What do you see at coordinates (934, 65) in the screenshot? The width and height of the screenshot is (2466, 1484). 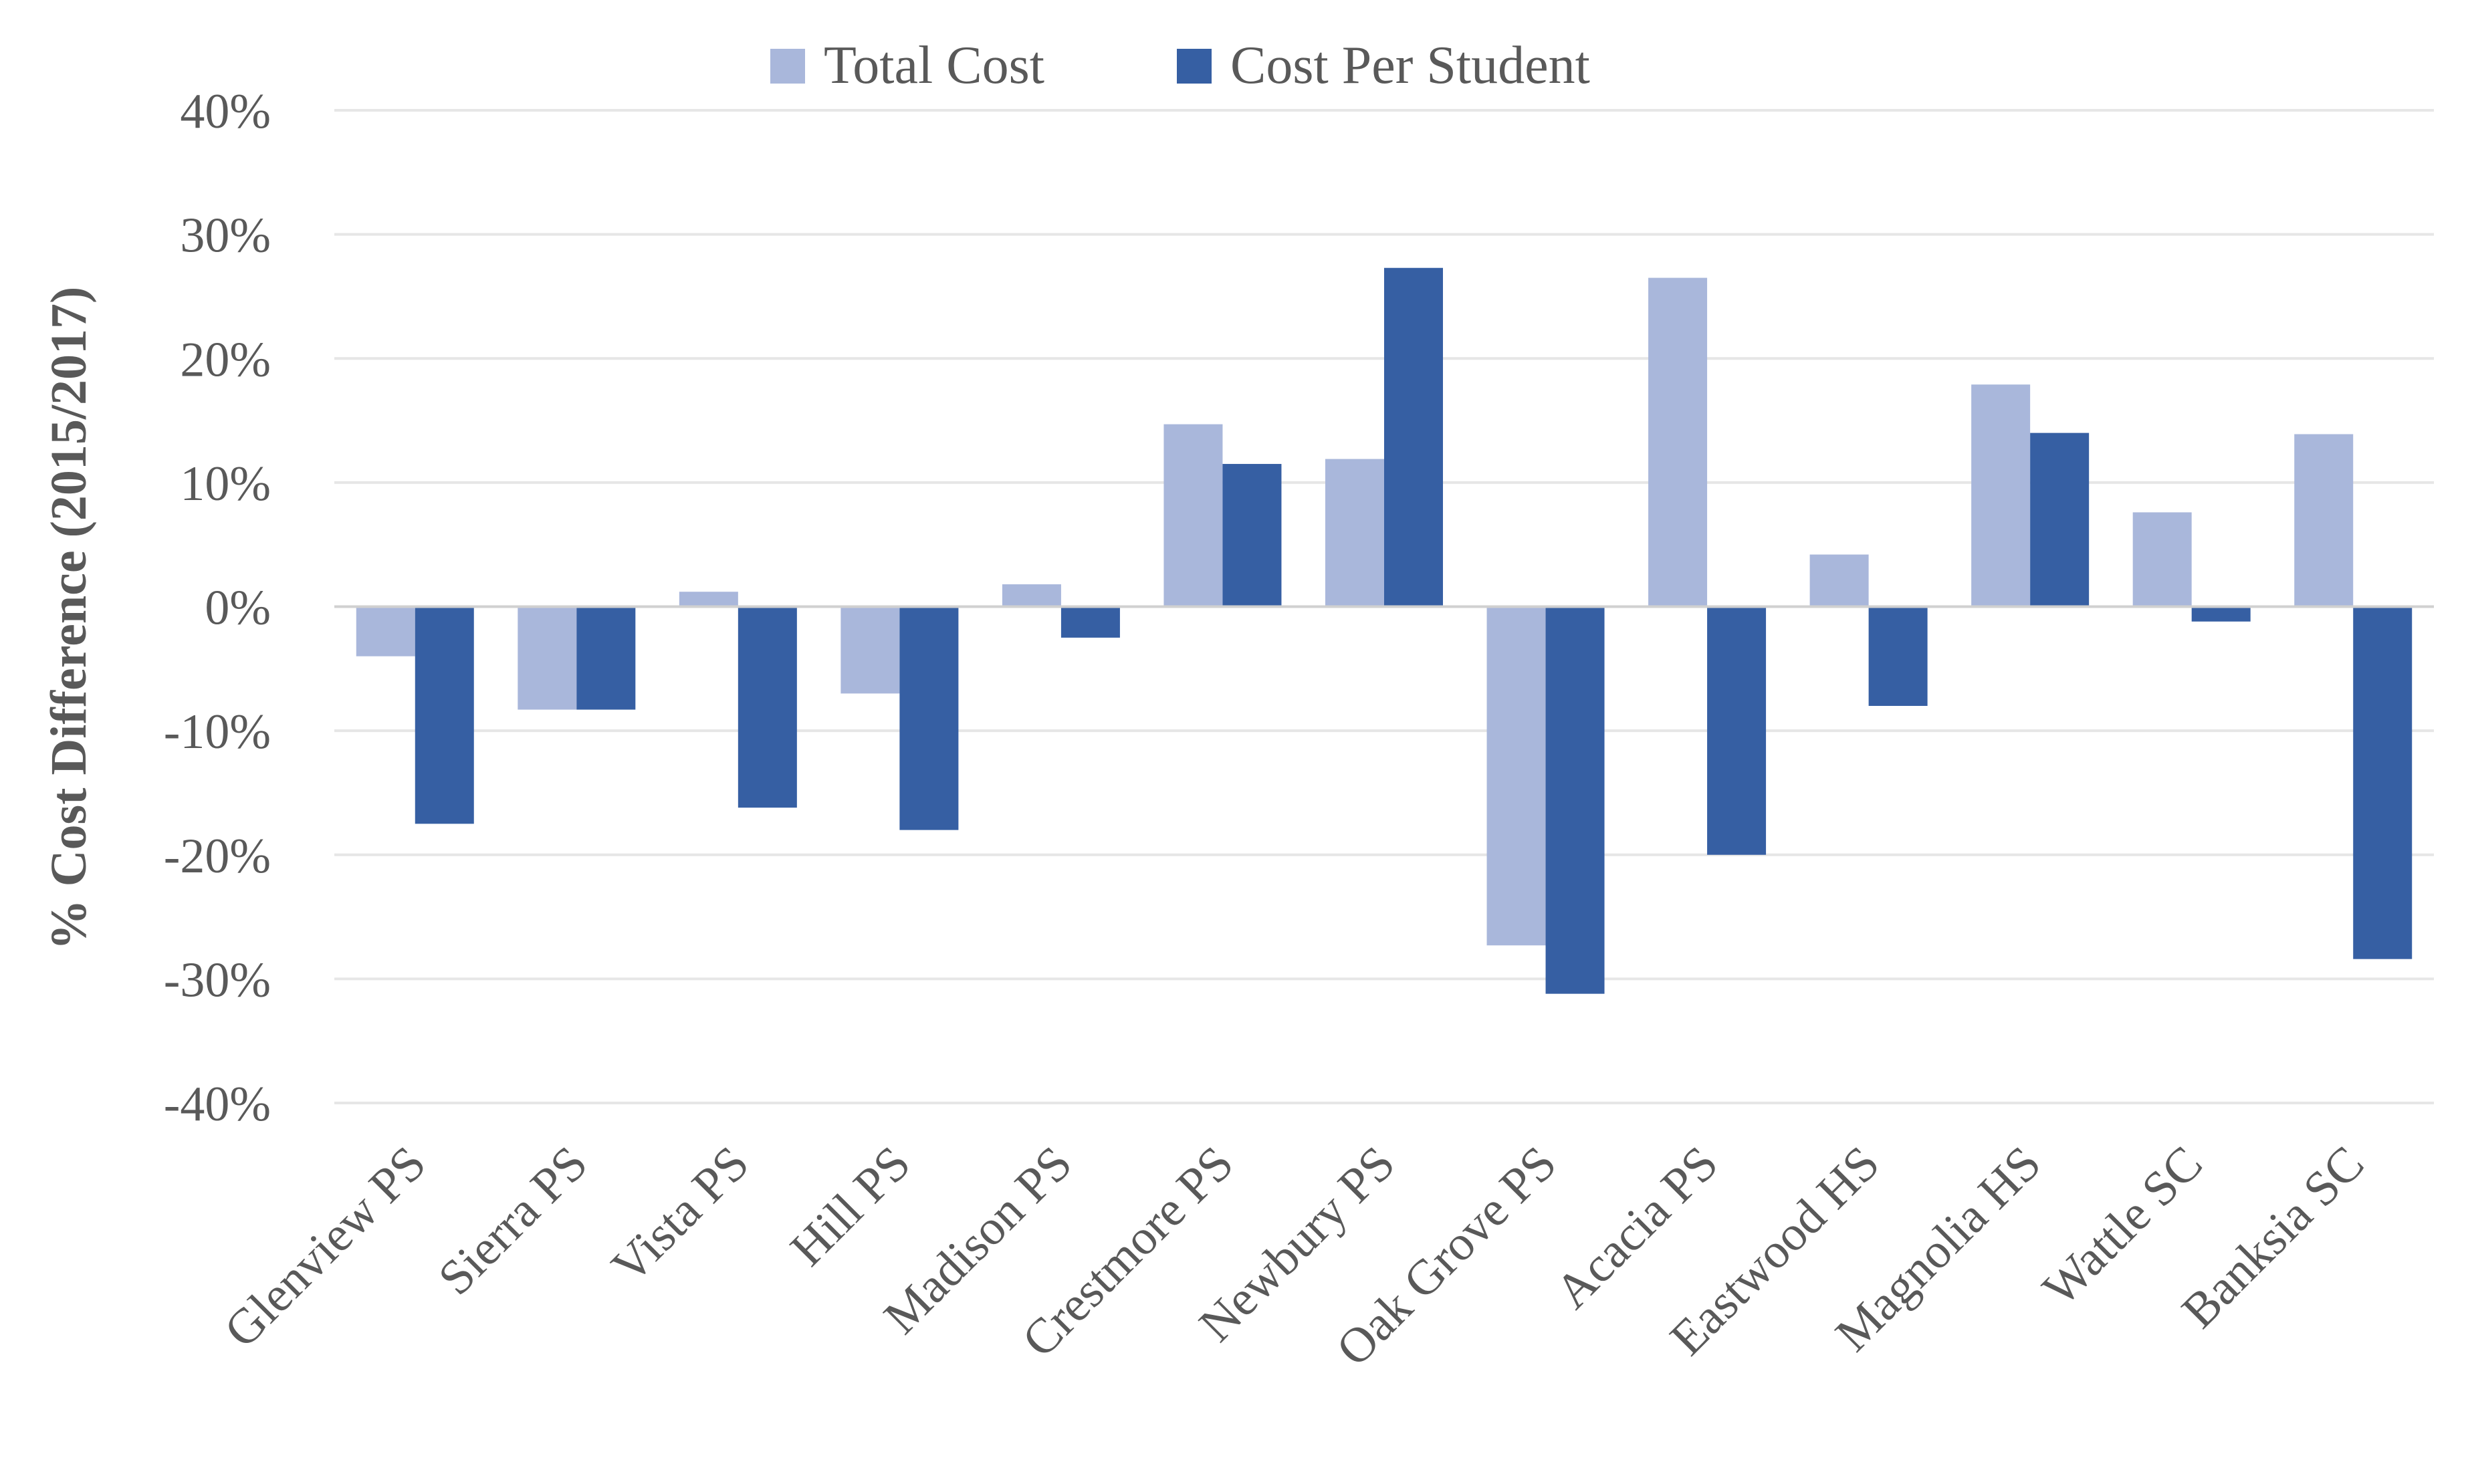 I see `legend-label: Total Cost` at bounding box center [934, 65].